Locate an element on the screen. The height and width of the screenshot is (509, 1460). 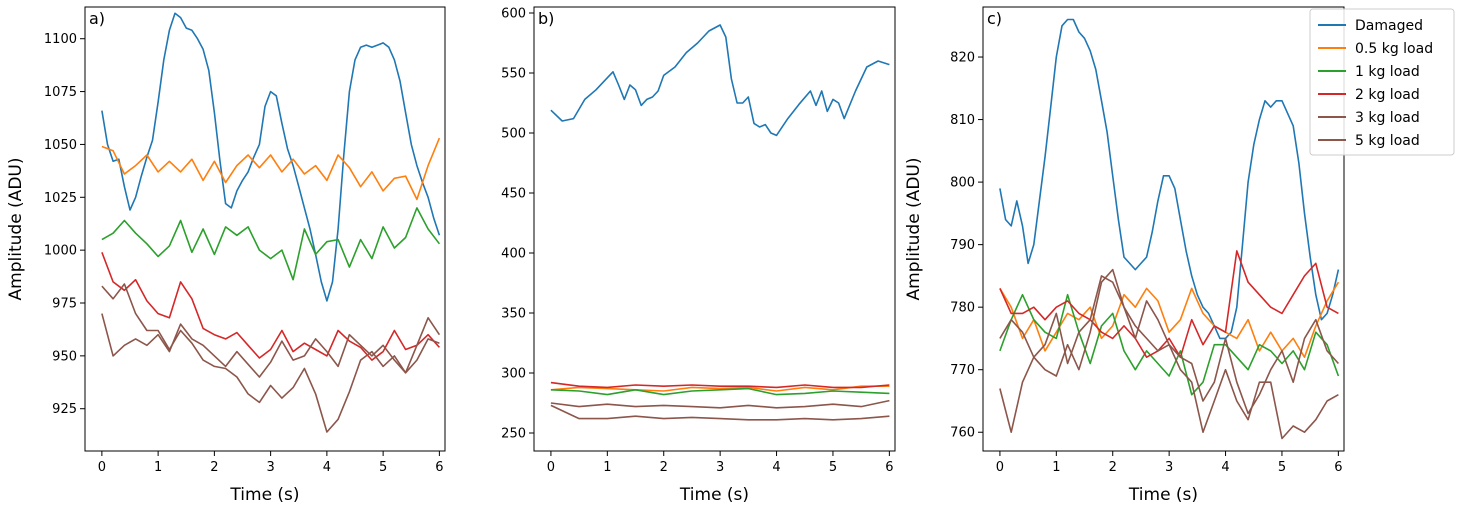
legend-item: 1 kg load is located at coordinates (1369, 72).